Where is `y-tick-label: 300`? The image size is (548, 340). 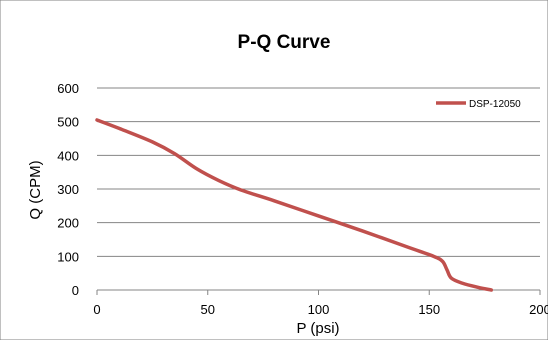 y-tick-label: 300 is located at coordinates (68, 189).